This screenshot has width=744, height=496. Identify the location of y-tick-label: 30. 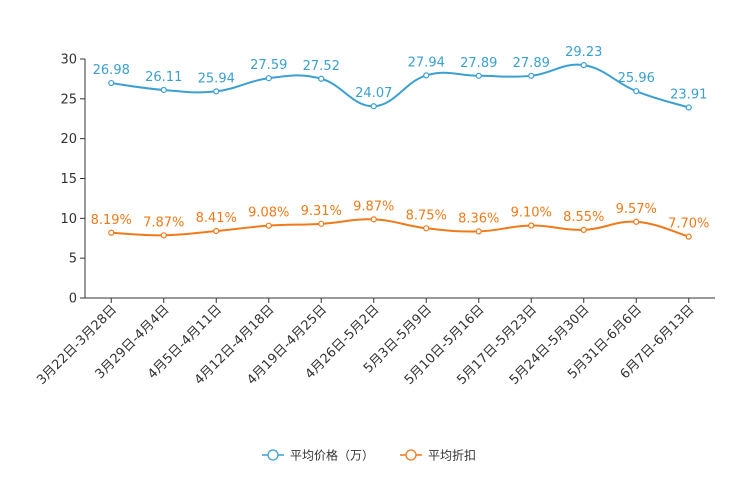
(68, 60).